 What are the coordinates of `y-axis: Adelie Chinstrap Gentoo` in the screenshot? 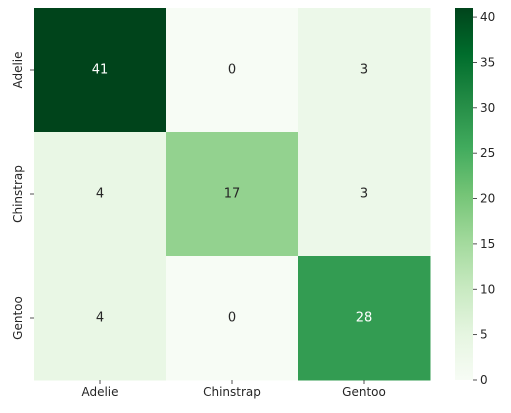 It's located at (22, 195).